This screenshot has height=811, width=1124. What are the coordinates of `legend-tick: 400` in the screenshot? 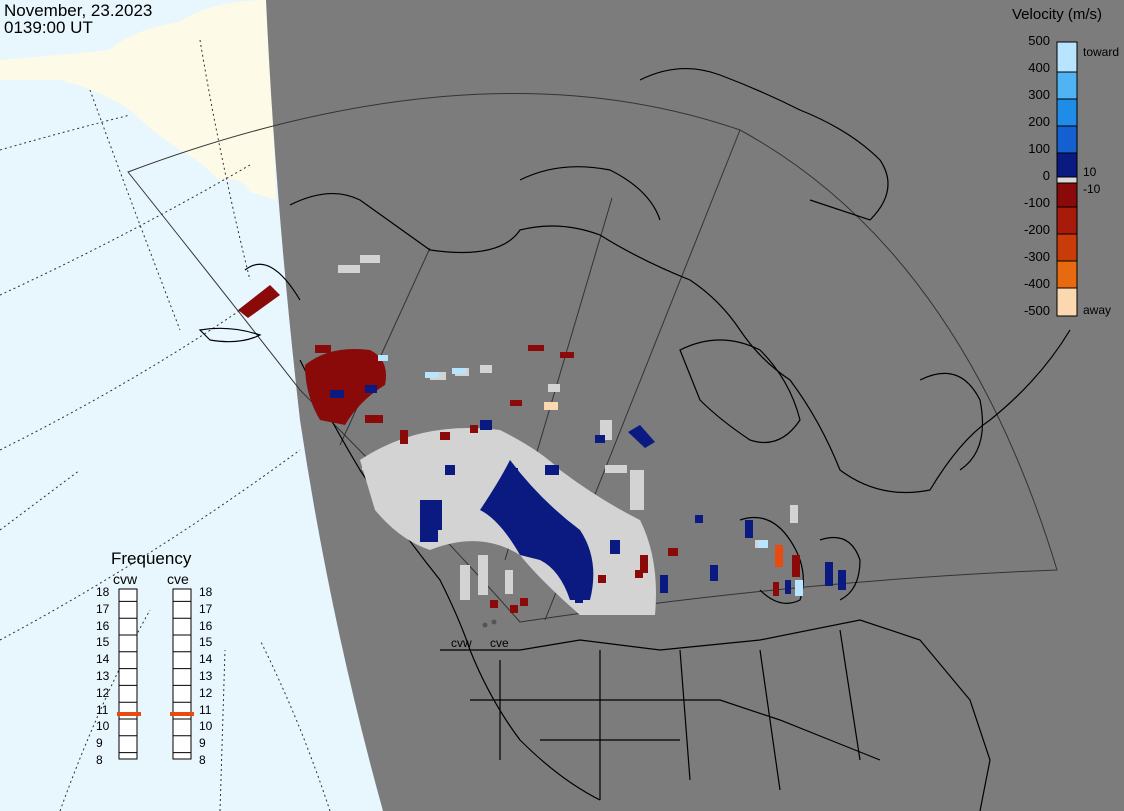 It's located at (1039, 67).